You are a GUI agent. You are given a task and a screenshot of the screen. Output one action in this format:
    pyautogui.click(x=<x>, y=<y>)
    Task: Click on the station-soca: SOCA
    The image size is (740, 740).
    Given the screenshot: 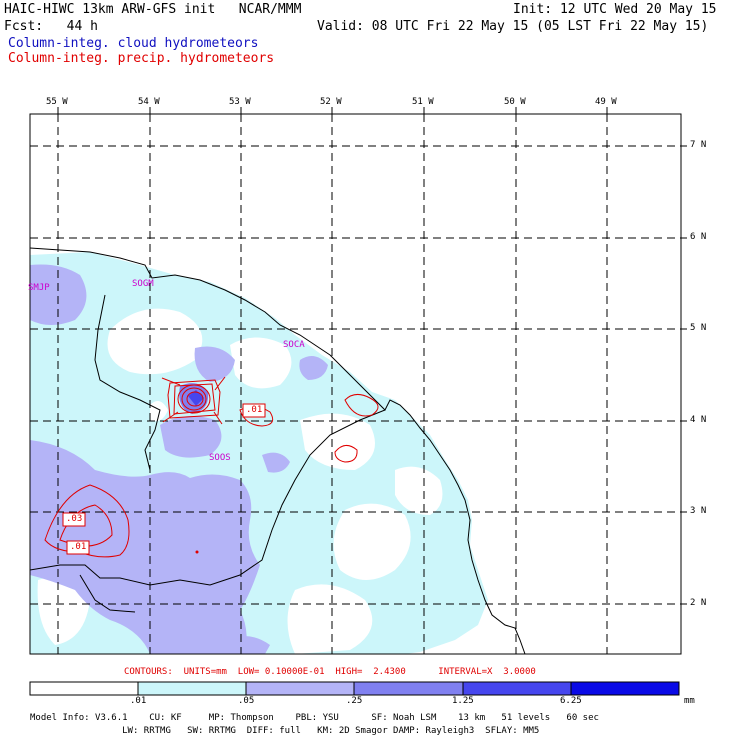 What is the action you would take?
    pyautogui.click(x=294, y=345)
    